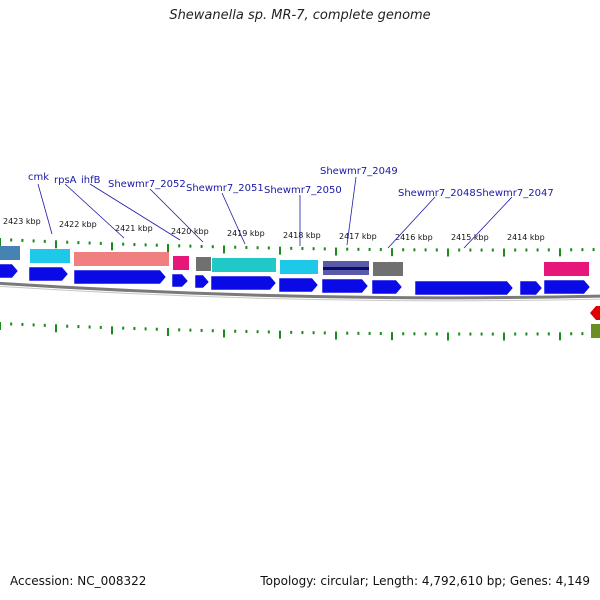 Image resolution: width=600 pixels, height=600 pixels. I want to click on leader-line-2049, so click(351, 211).